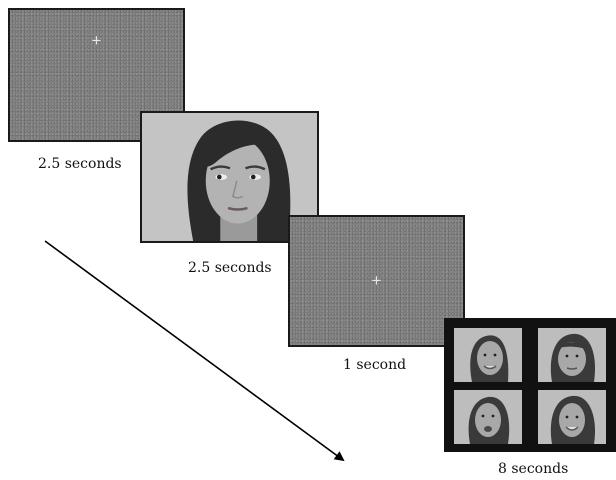  What do you see at coordinates (230, 268) in the screenshot?
I see `duration-label-face-screen: 2.5 seconds` at bounding box center [230, 268].